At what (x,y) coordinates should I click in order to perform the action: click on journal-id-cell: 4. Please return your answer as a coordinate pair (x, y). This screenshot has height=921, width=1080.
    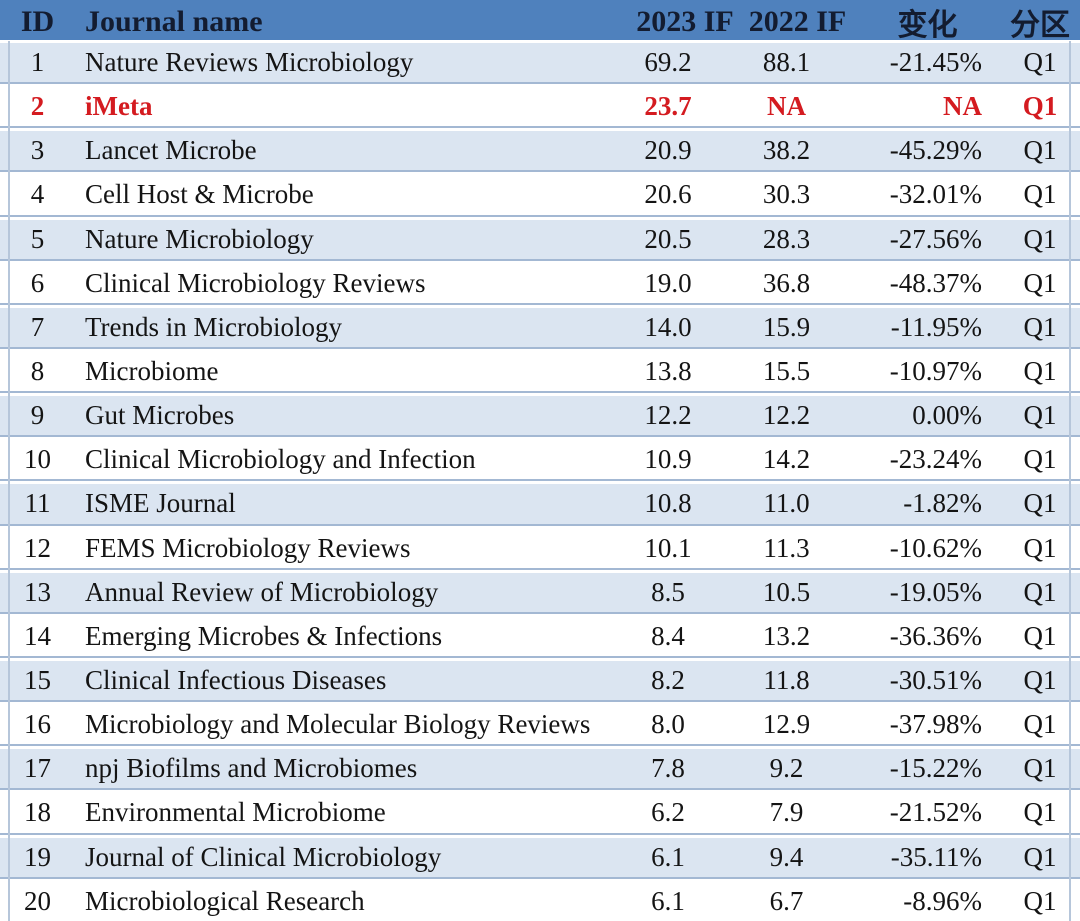
    Looking at the image, I should click on (37, 194).